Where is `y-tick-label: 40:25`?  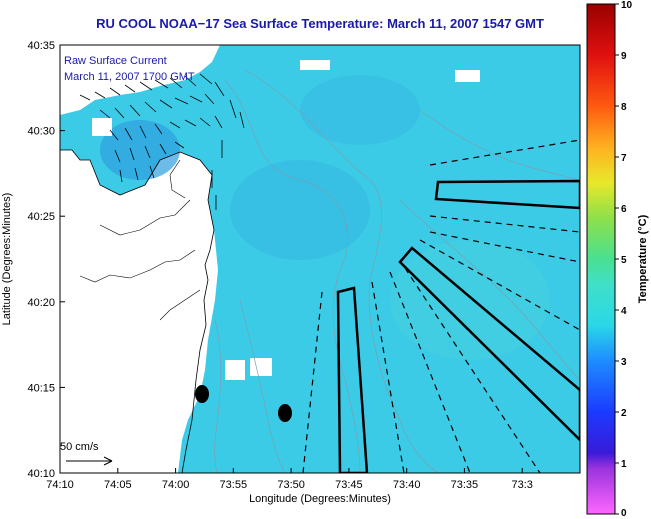 y-tick-label: 40:25 is located at coordinates (41, 217).